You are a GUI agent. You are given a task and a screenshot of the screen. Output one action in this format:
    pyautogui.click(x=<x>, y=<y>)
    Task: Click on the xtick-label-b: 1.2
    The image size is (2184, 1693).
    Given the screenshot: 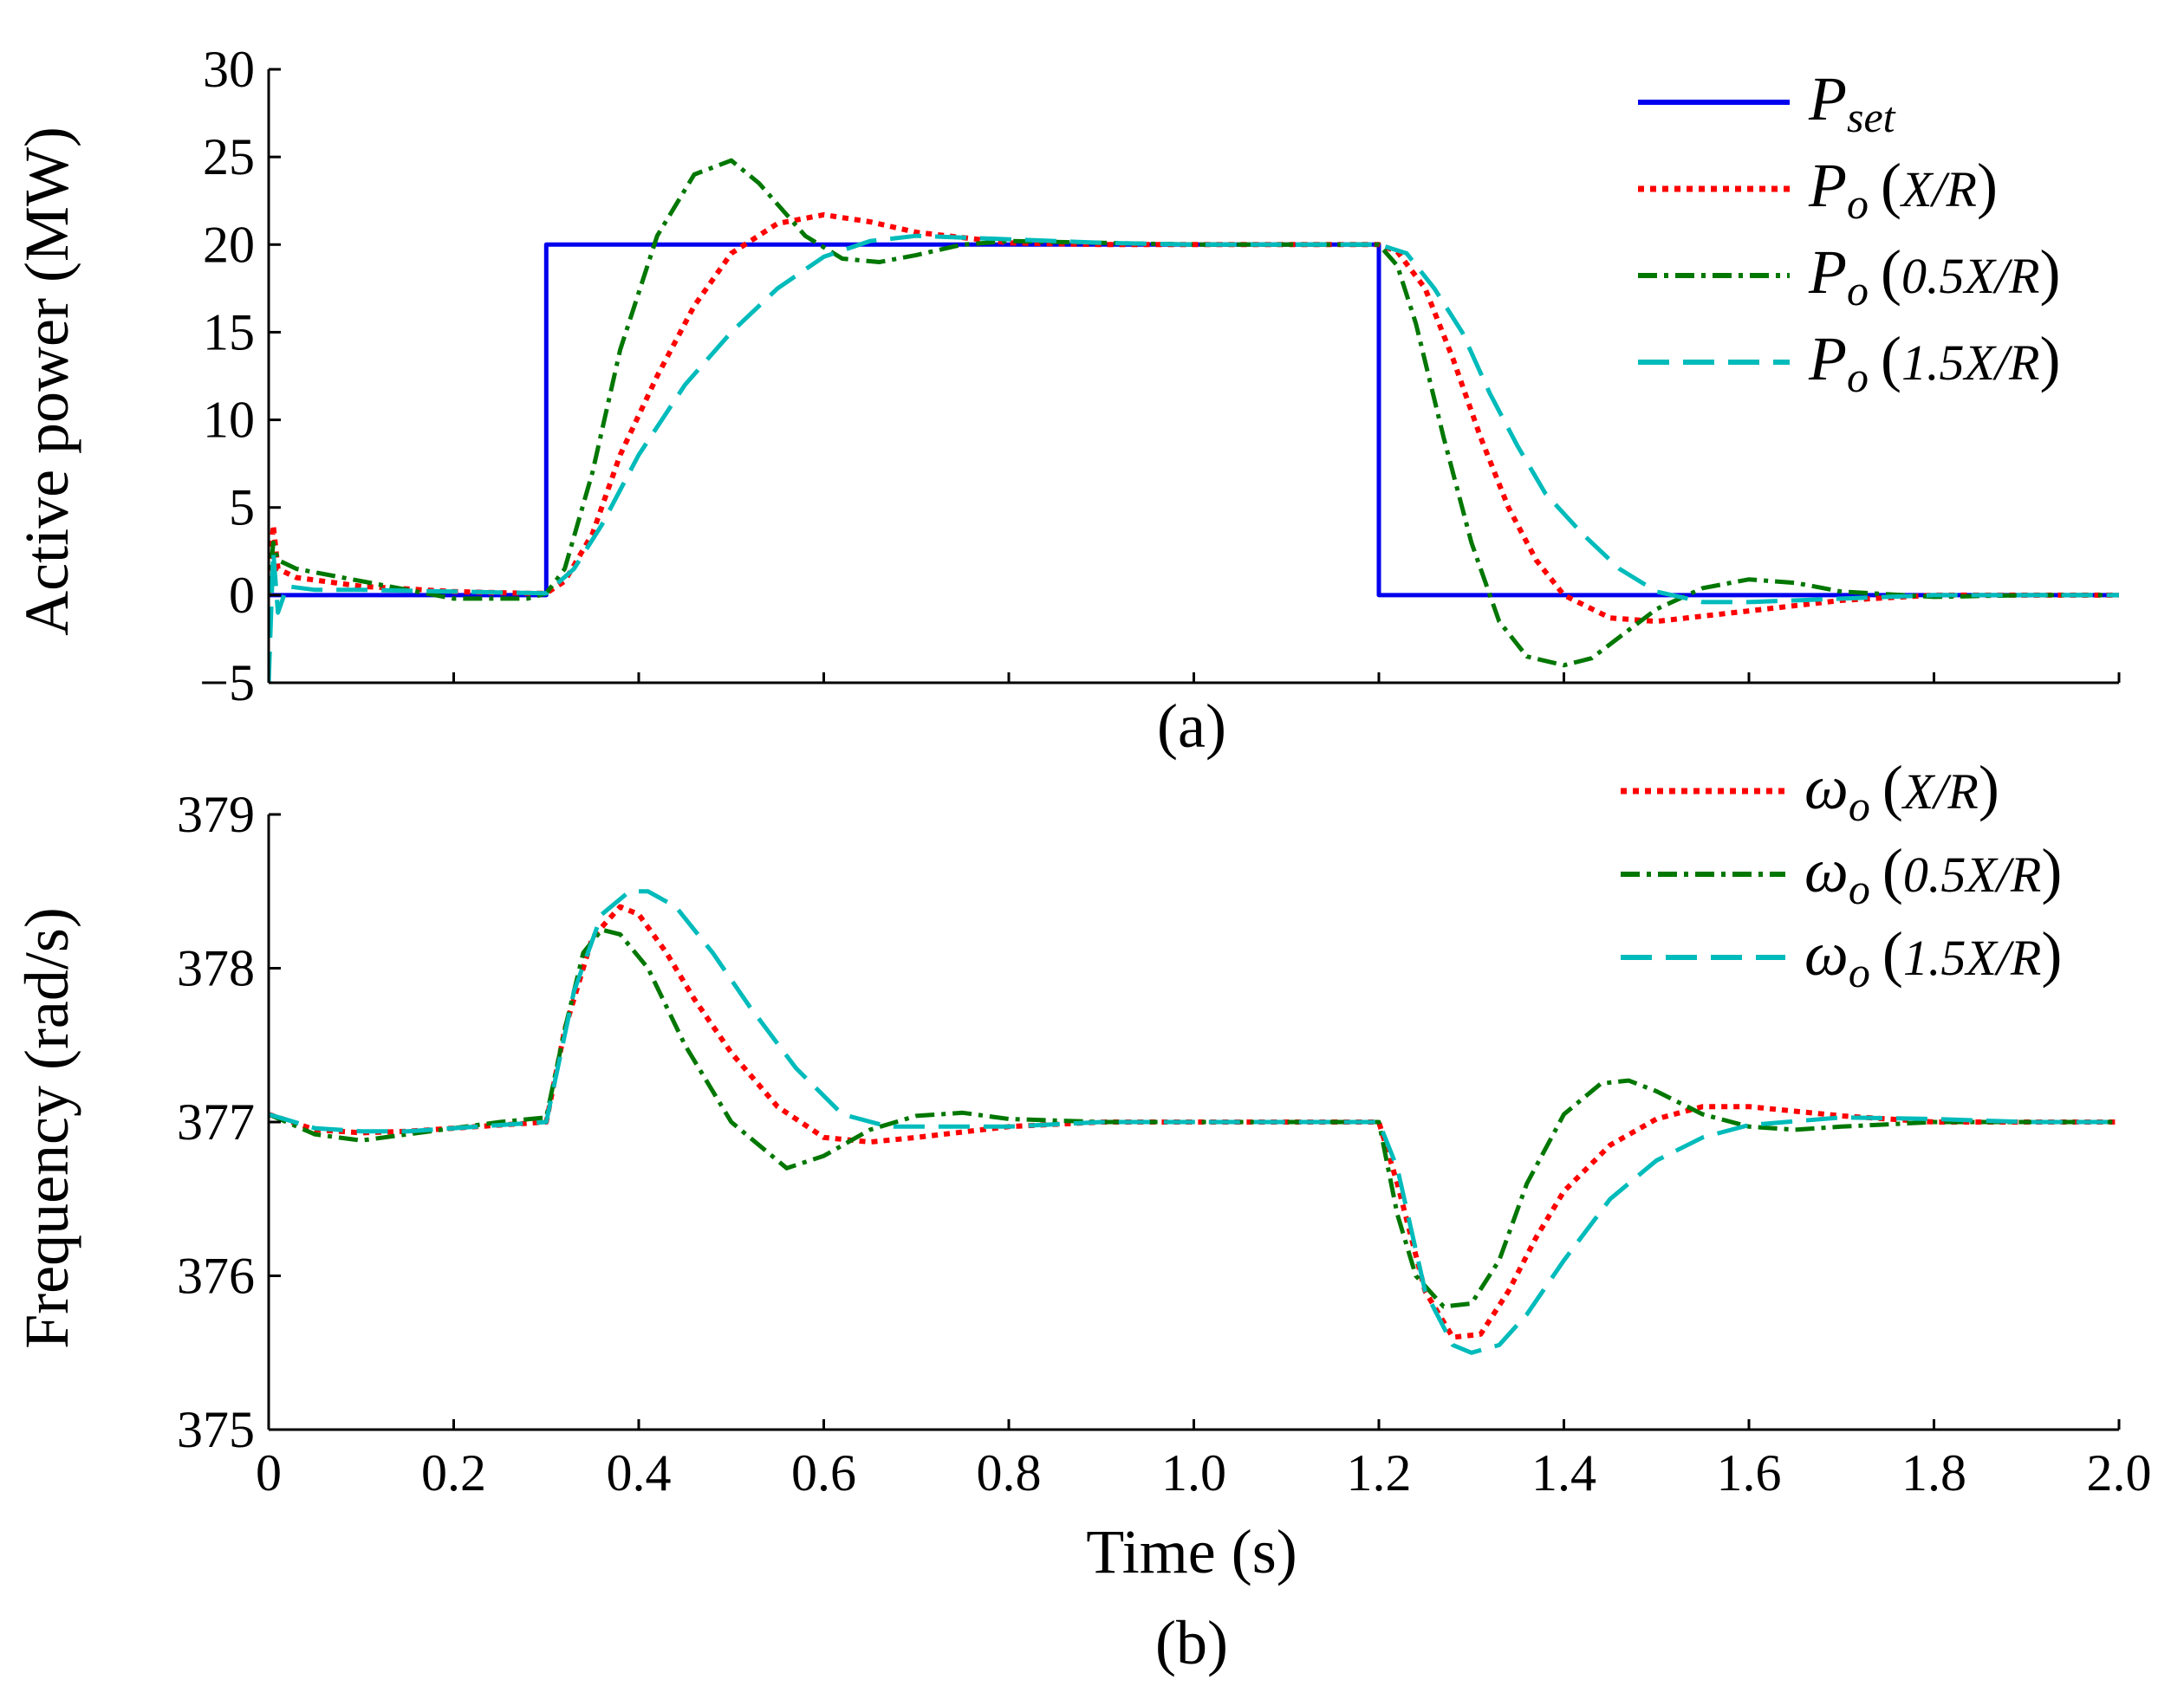 What is the action you would take?
    pyautogui.click(x=1379, y=1473)
    